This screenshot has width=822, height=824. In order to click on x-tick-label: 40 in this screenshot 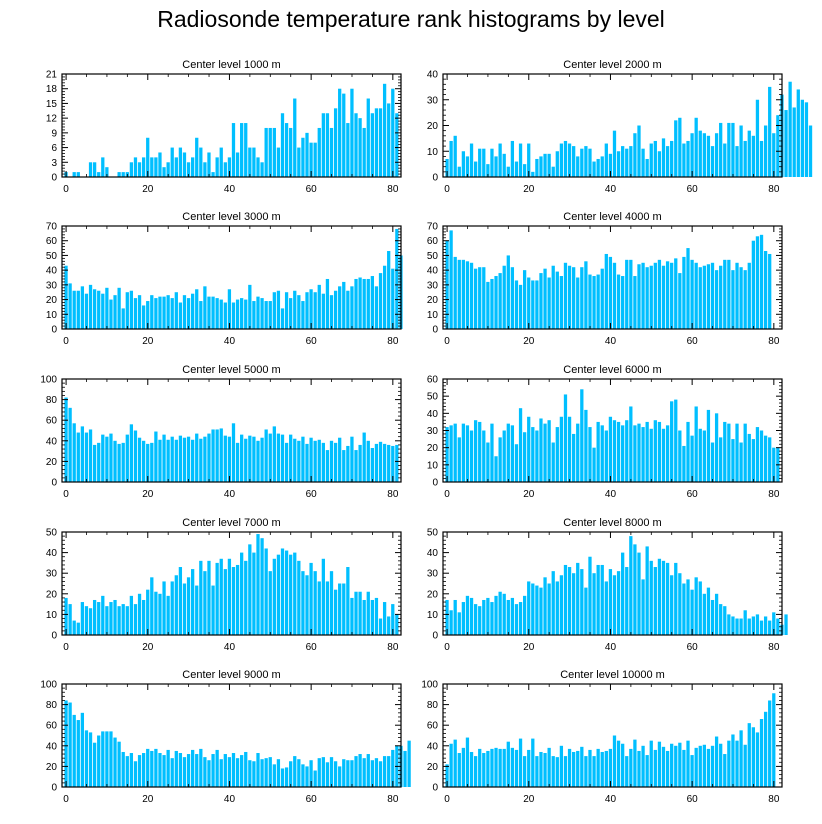, I will do `click(611, 189)`.